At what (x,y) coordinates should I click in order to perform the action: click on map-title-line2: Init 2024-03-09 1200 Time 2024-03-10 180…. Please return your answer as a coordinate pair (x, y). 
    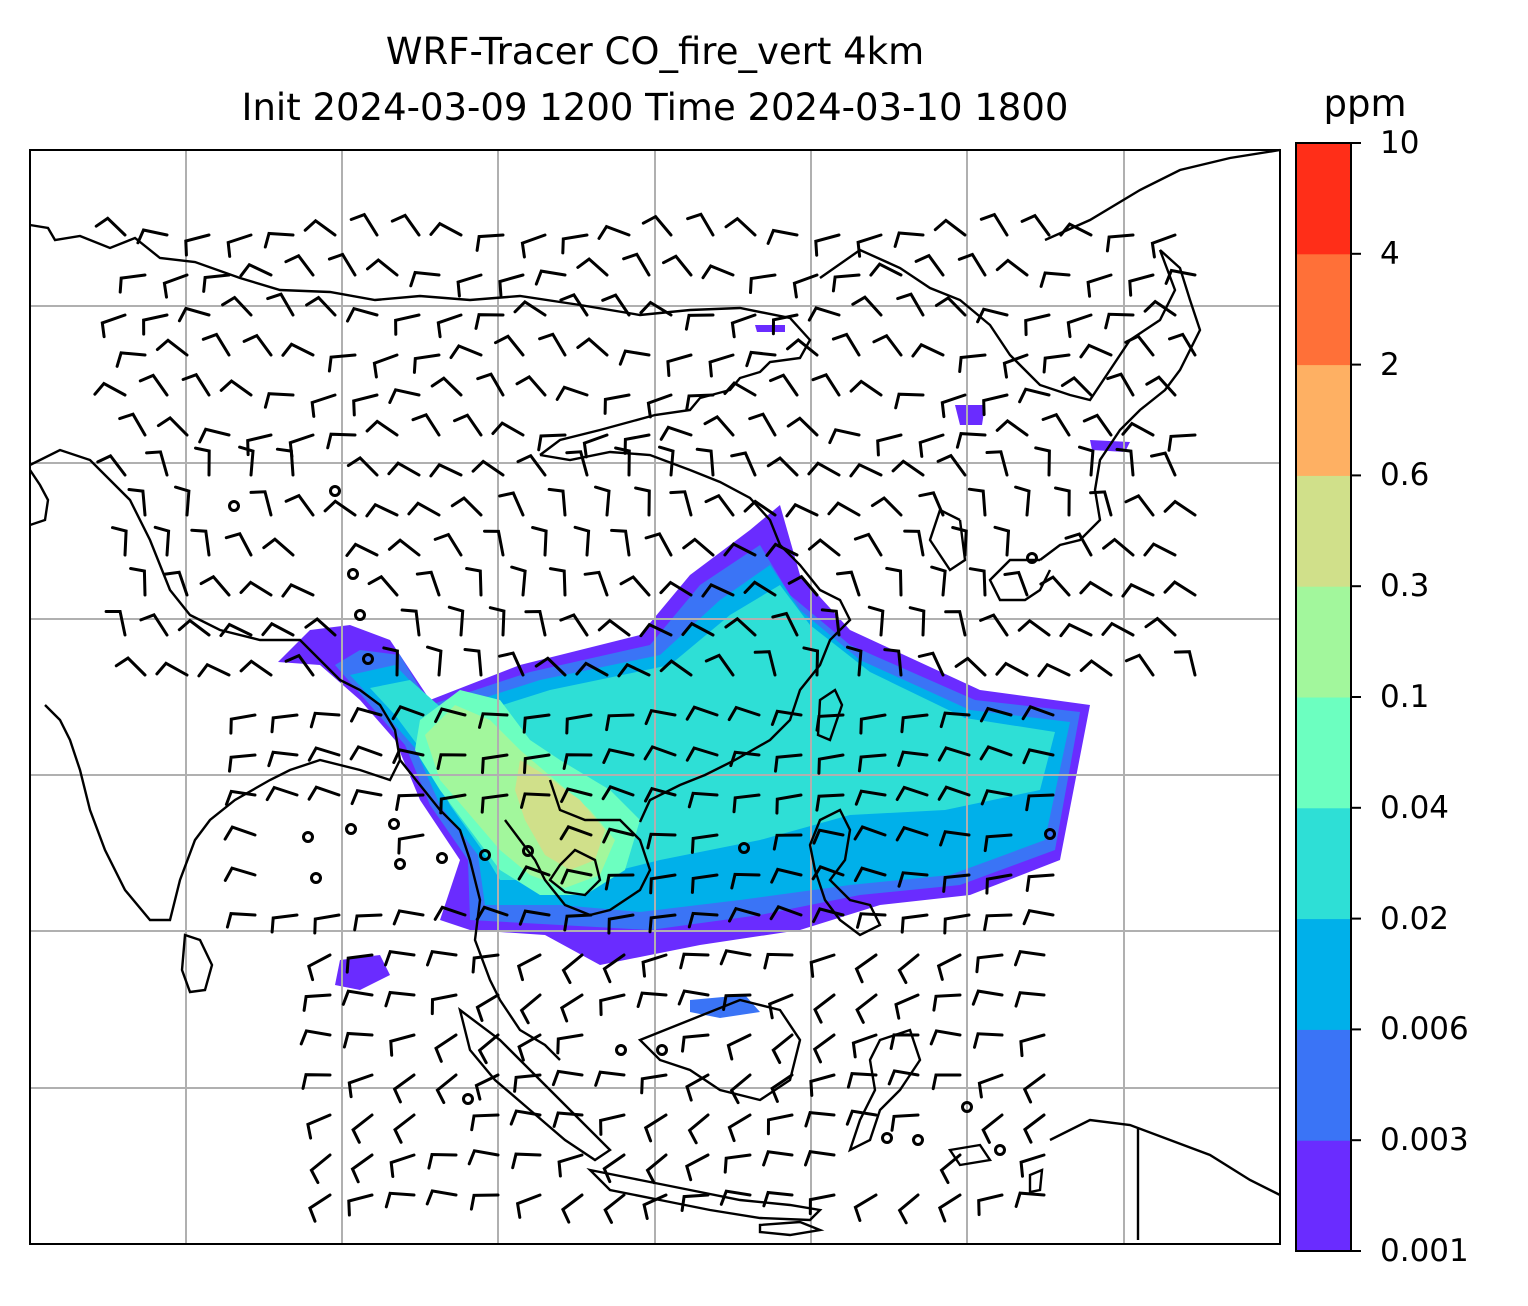
    Looking at the image, I should click on (655, 107).